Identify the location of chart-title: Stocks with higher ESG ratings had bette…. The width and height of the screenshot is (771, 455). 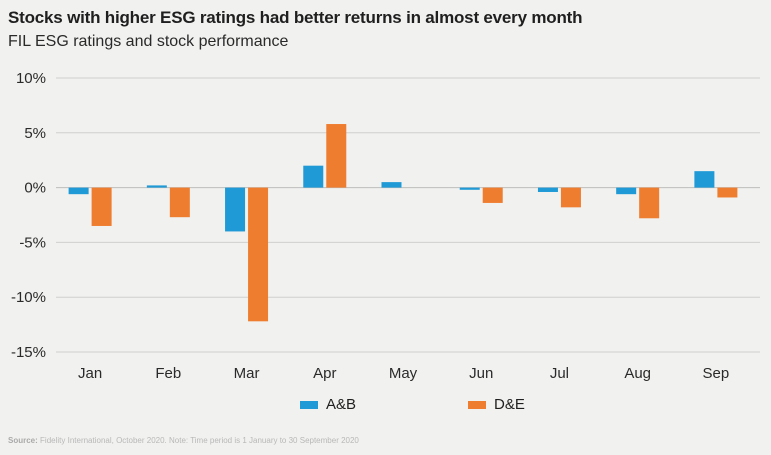
(295, 17).